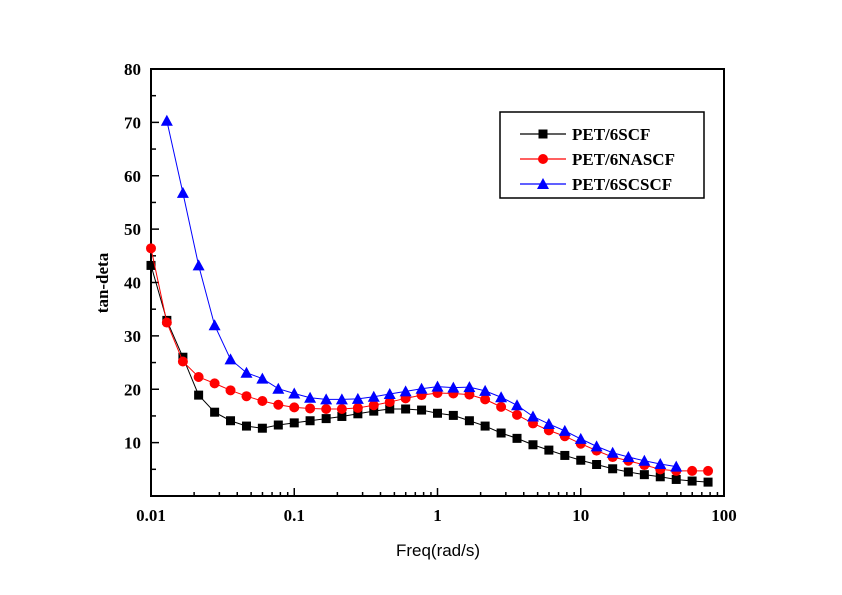 This screenshot has width=842, height=595. What do you see at coordinates (623, 159) in the screenshot?
I see `legend-label: PET/6NASCF` at bounding box center [623, 159].